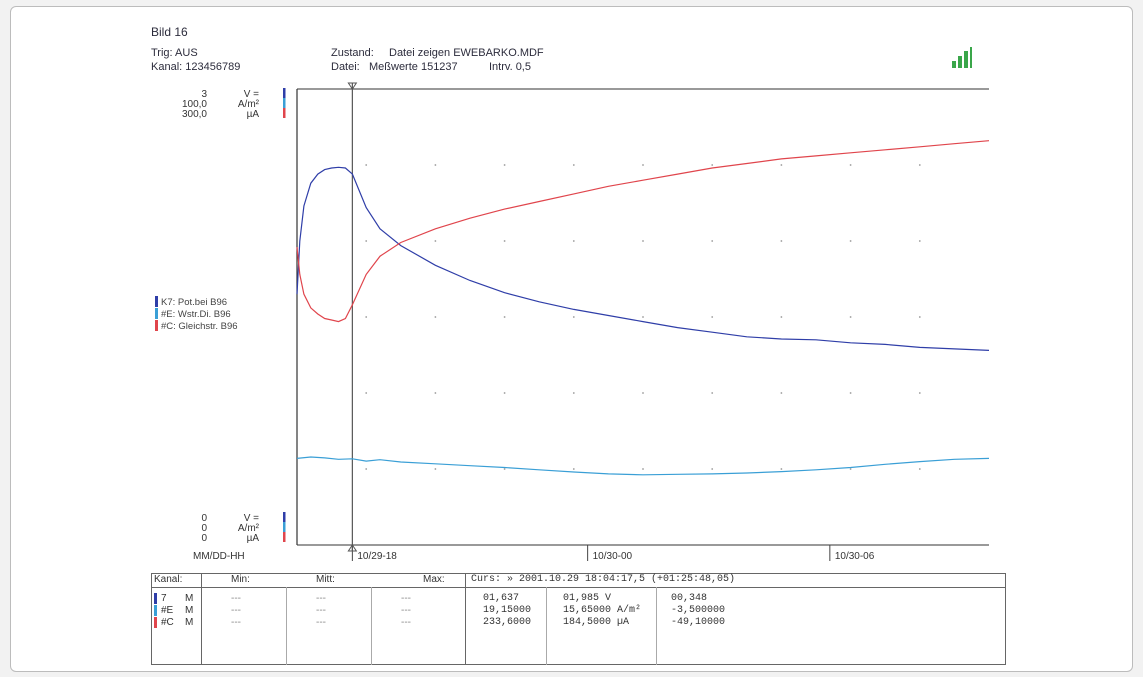 The image size is (1143, 677). I want to click on kanal-list: Kanal: 123456789, so click(196, 67).